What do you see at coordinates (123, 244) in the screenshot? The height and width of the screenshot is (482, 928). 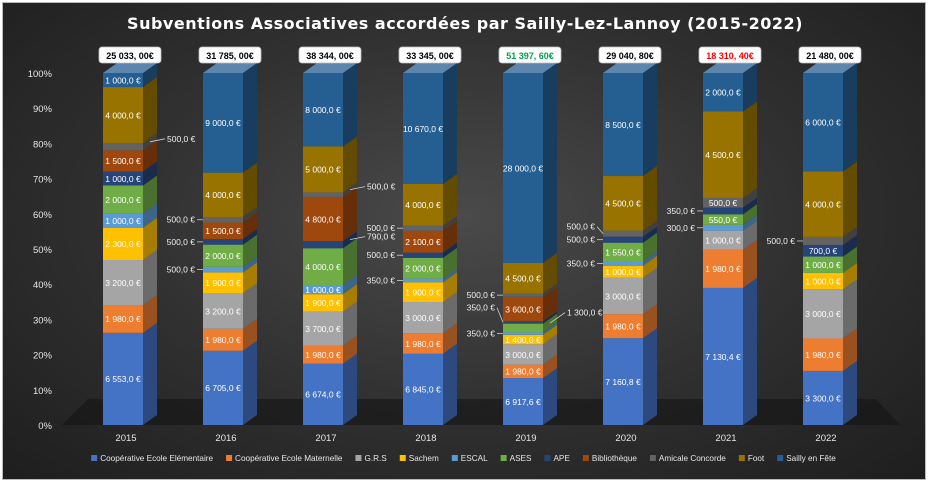 I see `data-label: 2 300,0 €` at bounding box center [123, 244].